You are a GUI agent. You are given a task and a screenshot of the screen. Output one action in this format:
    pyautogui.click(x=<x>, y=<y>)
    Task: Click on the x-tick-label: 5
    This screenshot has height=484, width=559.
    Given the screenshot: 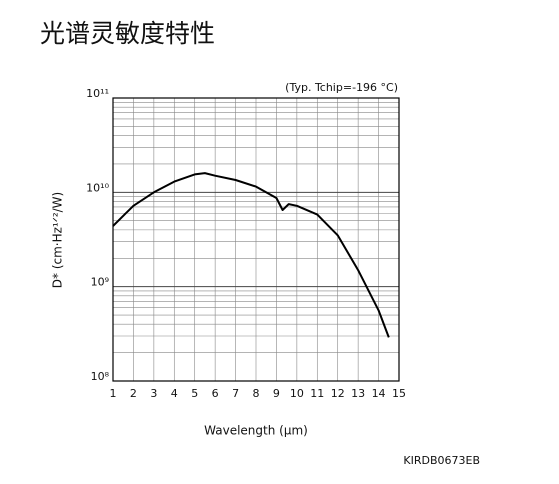 What is the action you would take?
    pyautogui.click(x=194, y=393)
    